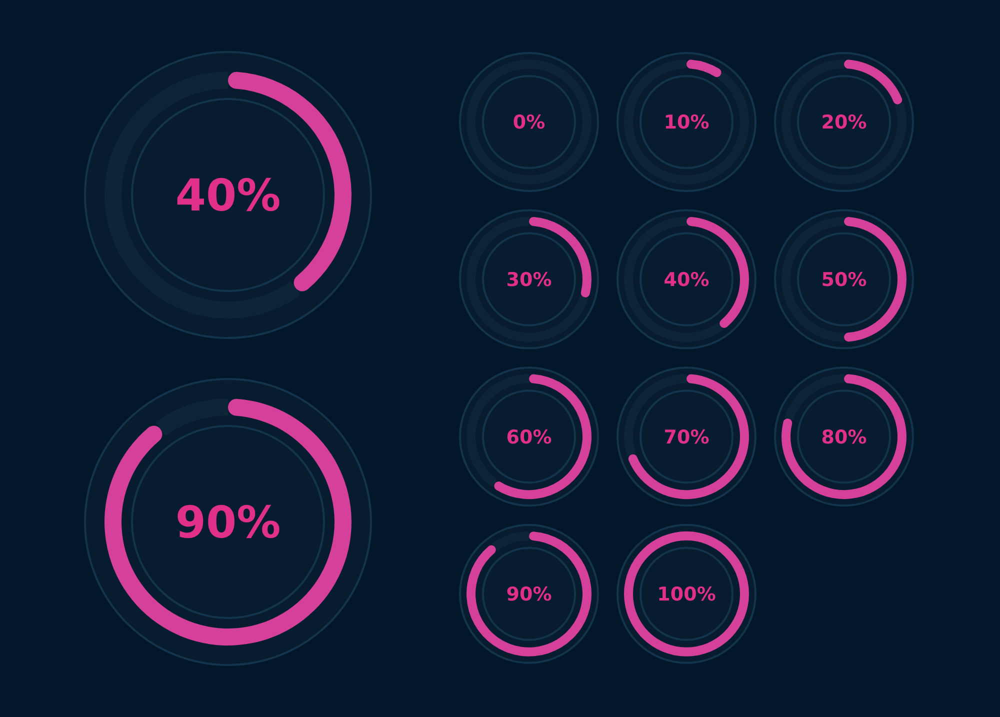  I want to click on text: 20%, so click(844, 123).